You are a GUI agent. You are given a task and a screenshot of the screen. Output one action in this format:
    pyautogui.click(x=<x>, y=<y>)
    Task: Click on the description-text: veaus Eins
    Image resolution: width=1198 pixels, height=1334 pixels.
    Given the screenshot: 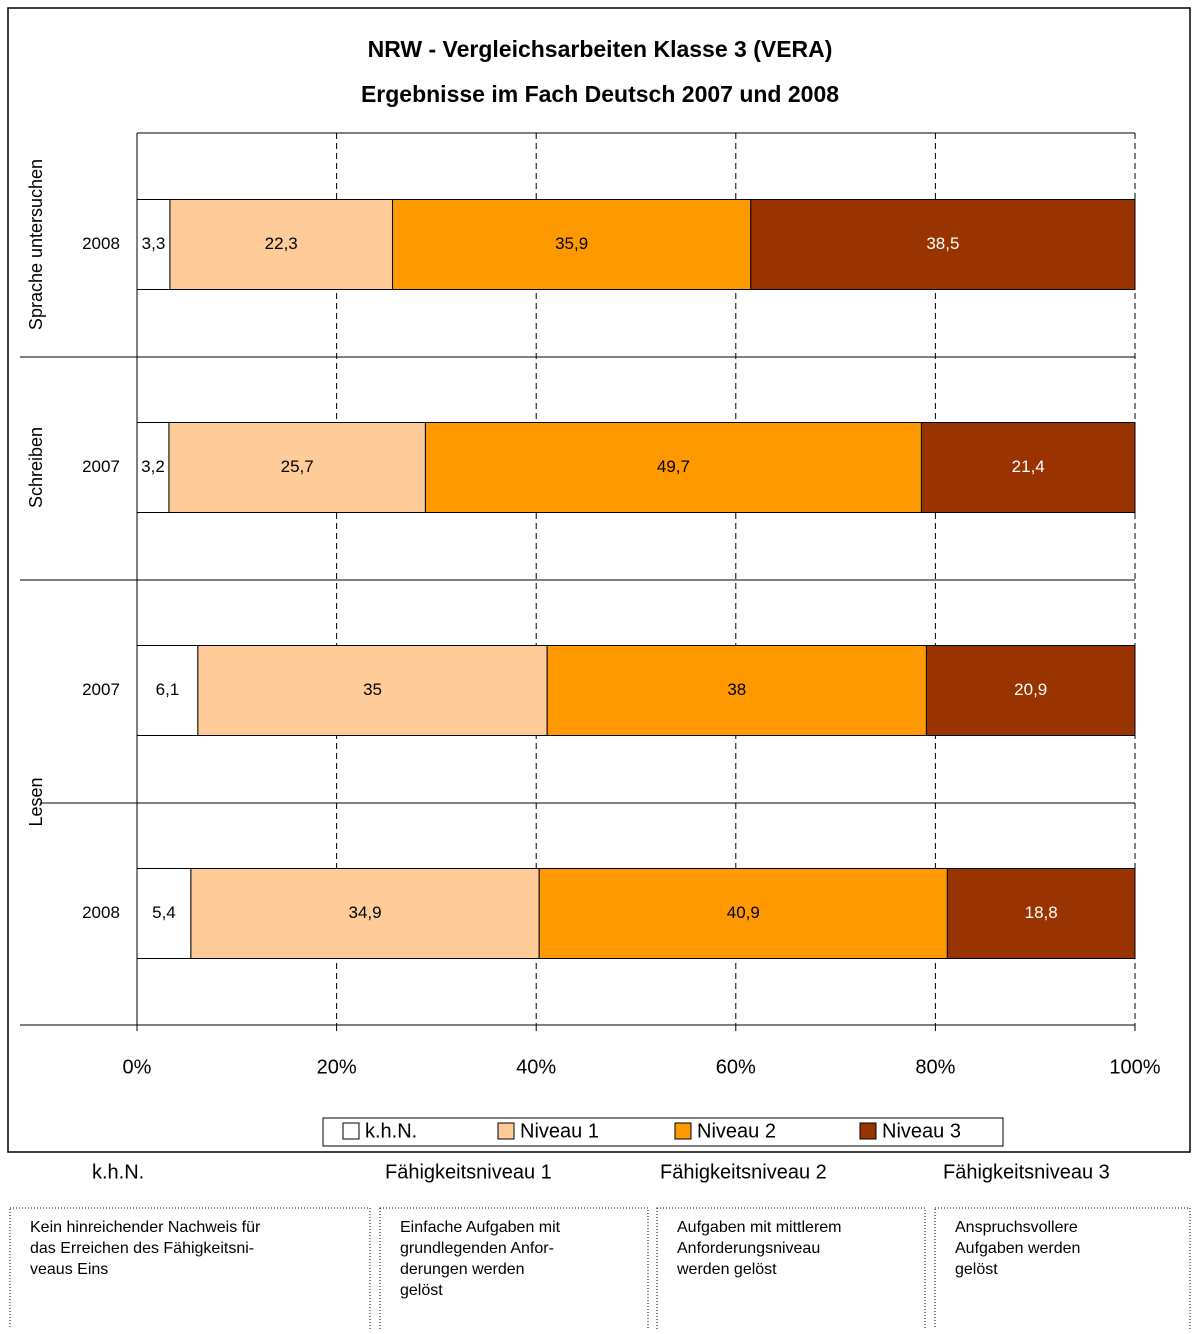 What is the action you would take?
    pyautogui.click(x=69, y=1269)
    